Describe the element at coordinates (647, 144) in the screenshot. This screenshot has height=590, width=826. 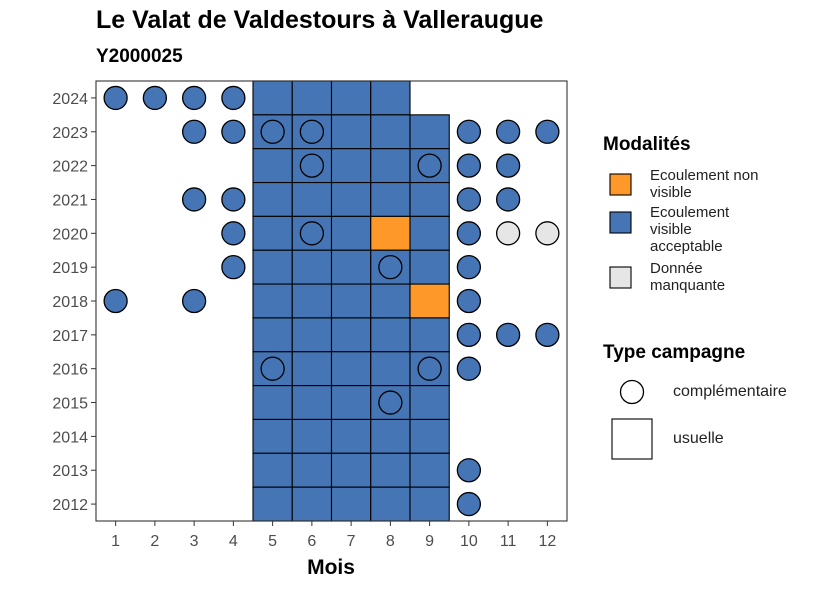
I see `legend-modalites-title: Modalités` at that location.